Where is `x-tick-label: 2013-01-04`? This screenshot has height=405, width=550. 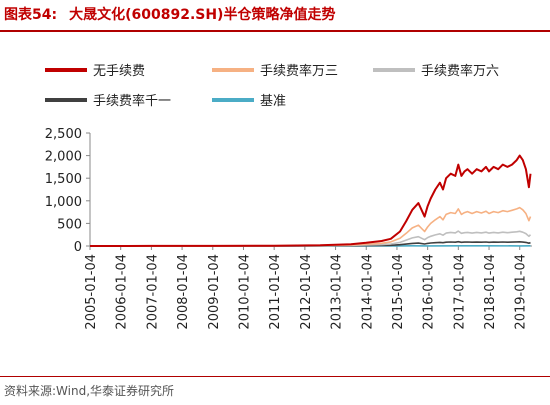 x-tick-label: 2013-01-04 is located at coordinates (337, 292).